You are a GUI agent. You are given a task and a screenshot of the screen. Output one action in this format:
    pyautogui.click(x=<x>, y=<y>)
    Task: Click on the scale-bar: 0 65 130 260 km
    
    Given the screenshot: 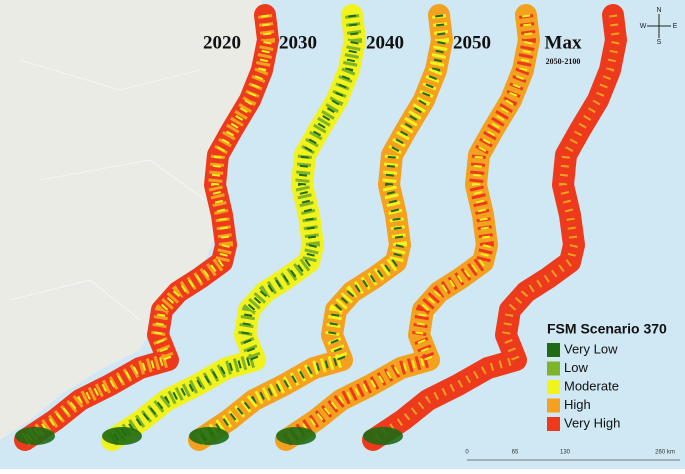 What is the action you would take?
    pyautogui.click(x=572, y=455)
    